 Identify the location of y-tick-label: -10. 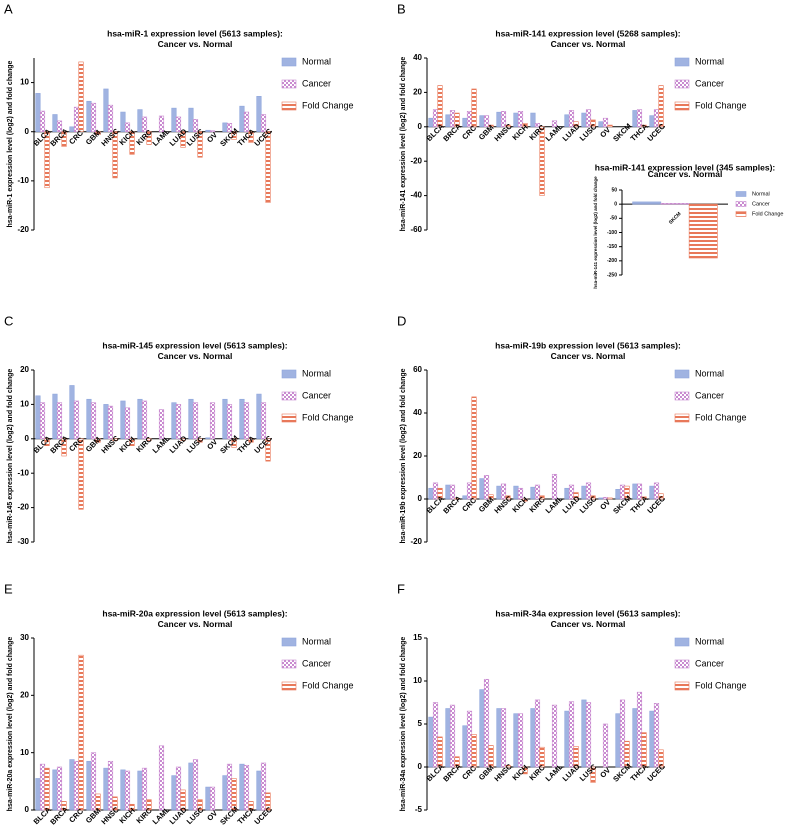
(23, 180).